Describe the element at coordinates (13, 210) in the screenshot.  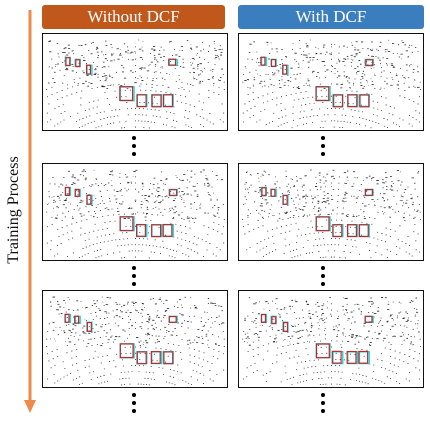
I see `training-process-label: Training Process` at that location.